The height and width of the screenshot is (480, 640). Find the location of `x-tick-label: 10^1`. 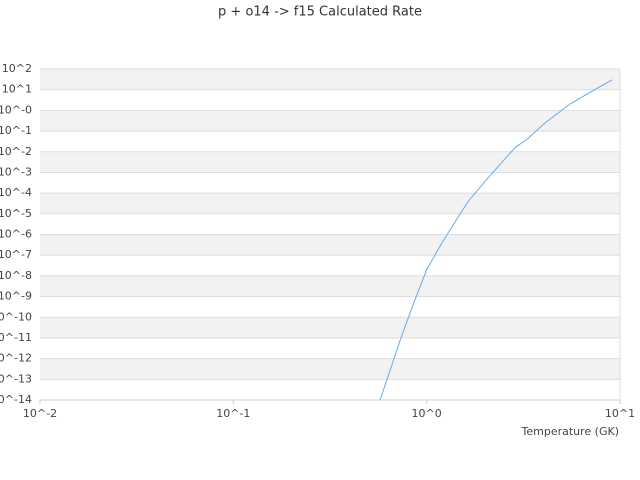

x-tick-label: 10^1 is located at coordinates (620, 413).